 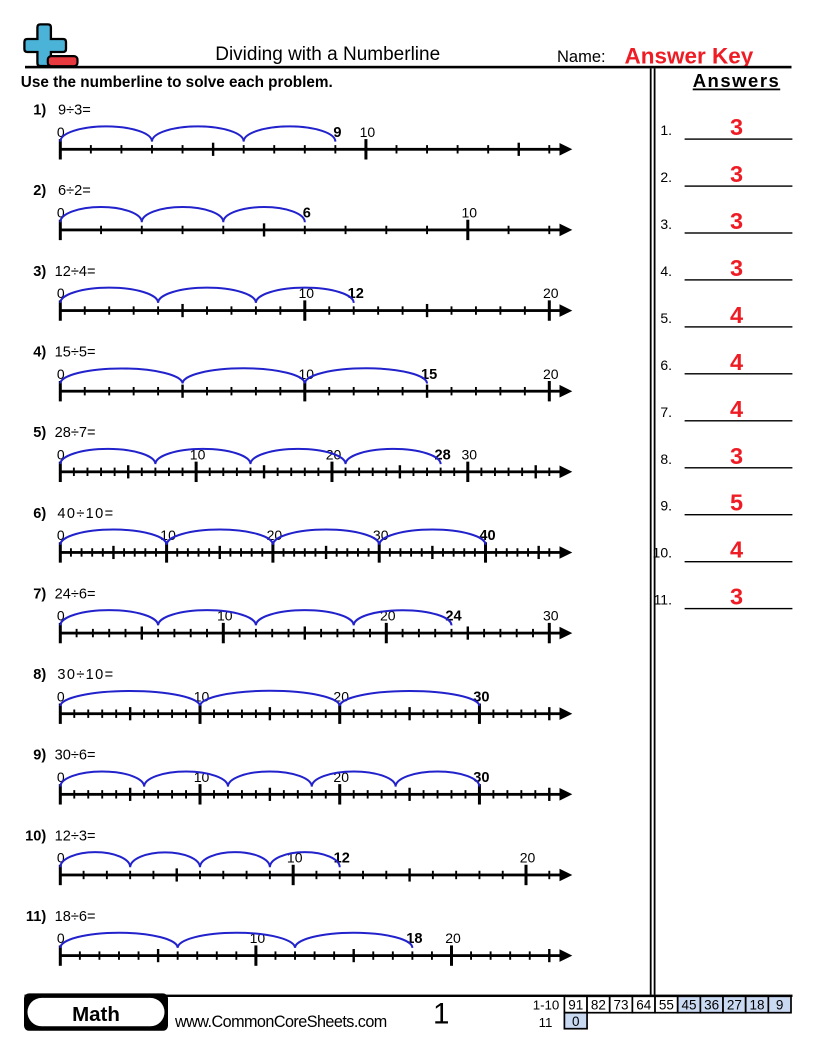 What do you see at coordinates (280, 1022) in the screenshot?
I see `svg-text: www.CommonCoreSheets.com` at bounding box center [280, 1022].